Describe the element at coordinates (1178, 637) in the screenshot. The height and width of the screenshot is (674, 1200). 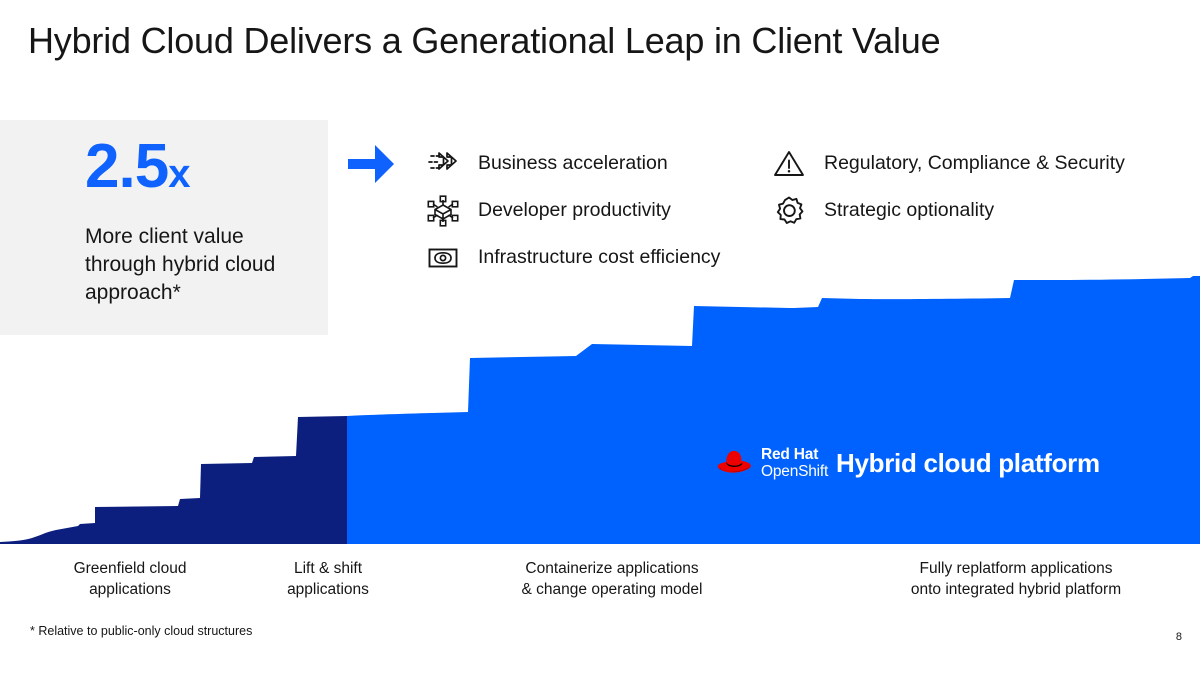
I see `page-number: 8` at that location.